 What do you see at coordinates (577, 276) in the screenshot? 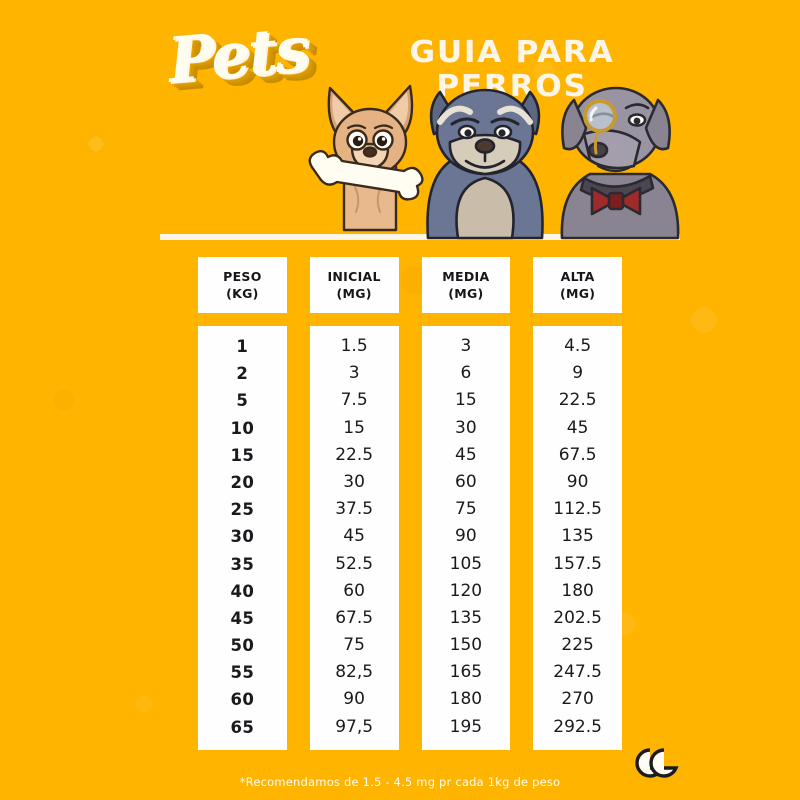
I see `column-header-alta-name: ALTA` at bounding box center [577, 276].